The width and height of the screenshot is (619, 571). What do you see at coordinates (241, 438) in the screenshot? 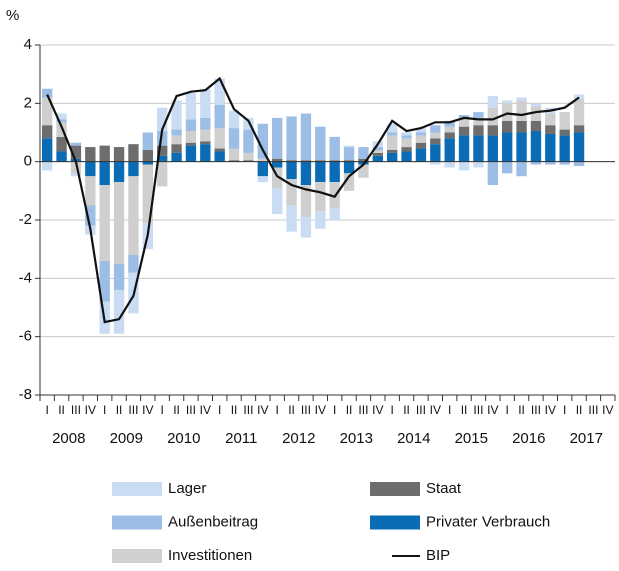
I see `year-label: 2011` at bounding box center [241, 438].